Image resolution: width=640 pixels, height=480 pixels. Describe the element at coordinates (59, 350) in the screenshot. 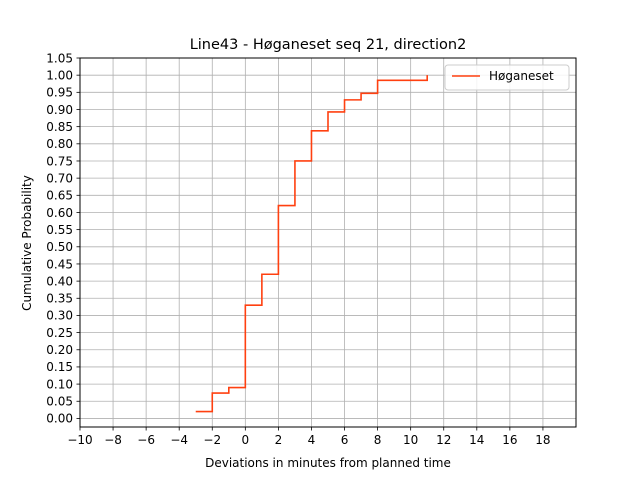

I see `y-tick-label: 0.20` at that location.